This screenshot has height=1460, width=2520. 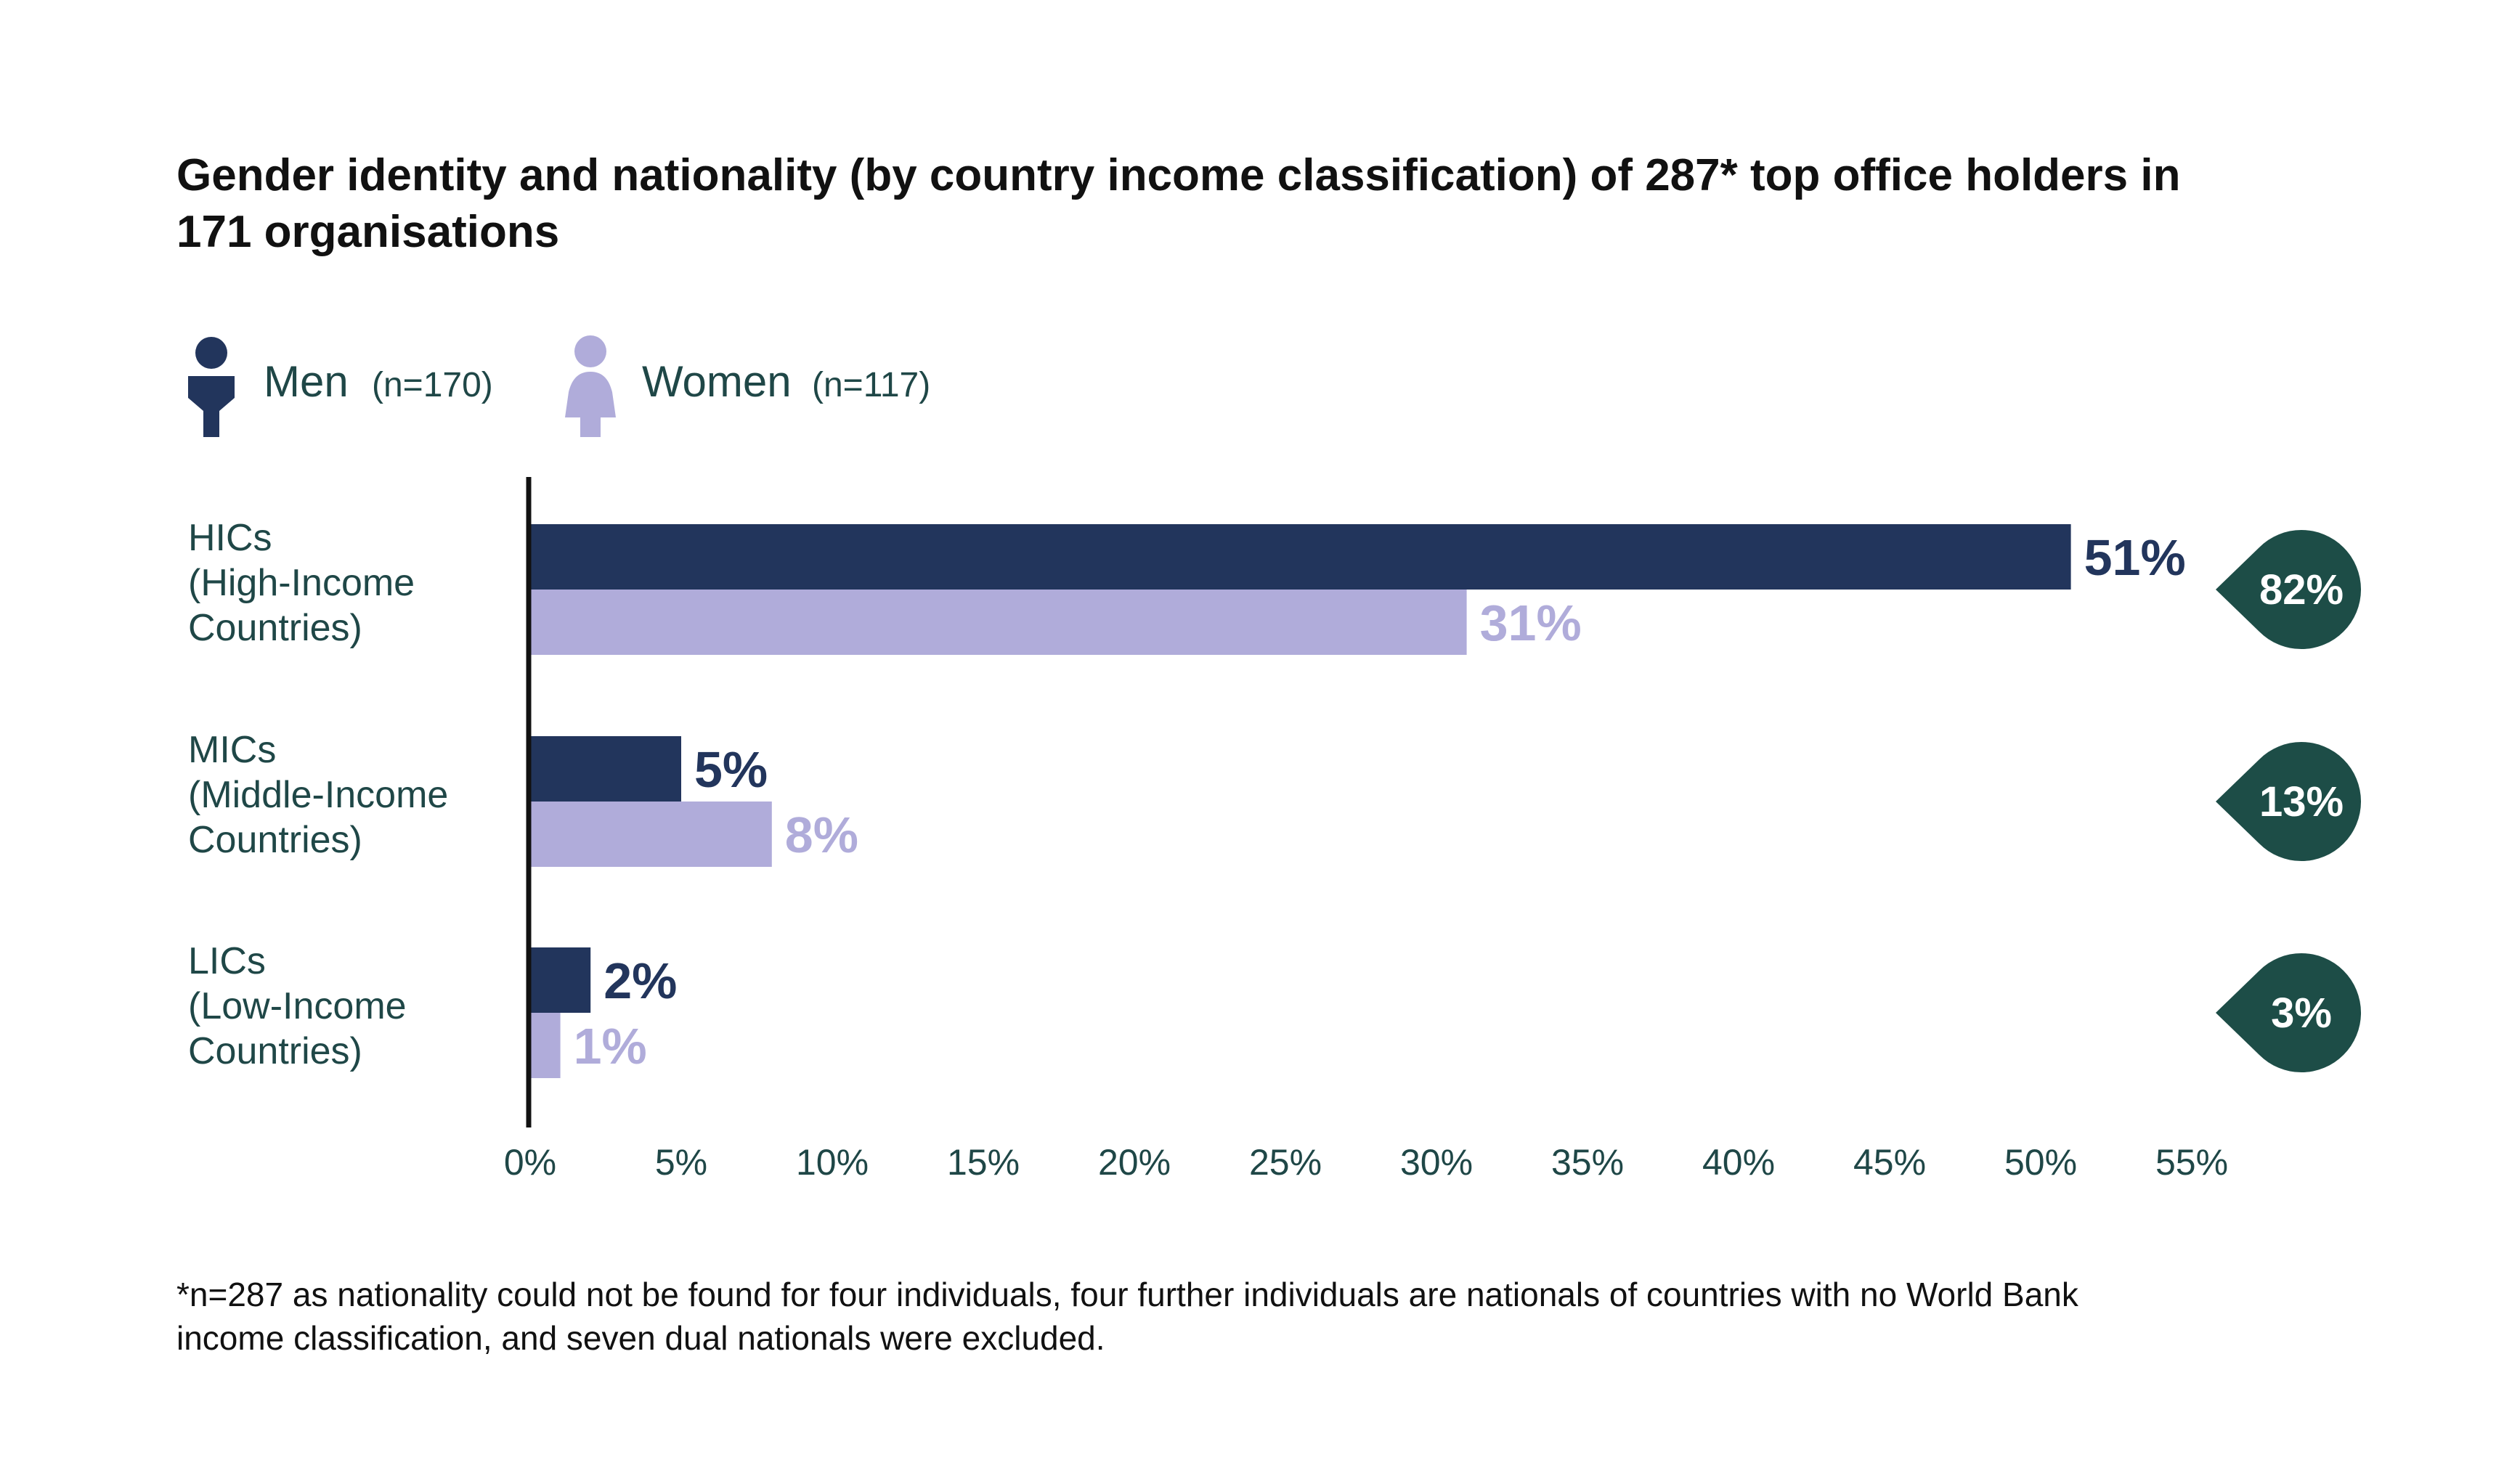 I want to click on value-label-men: 5%, so click(x=731, y=769).